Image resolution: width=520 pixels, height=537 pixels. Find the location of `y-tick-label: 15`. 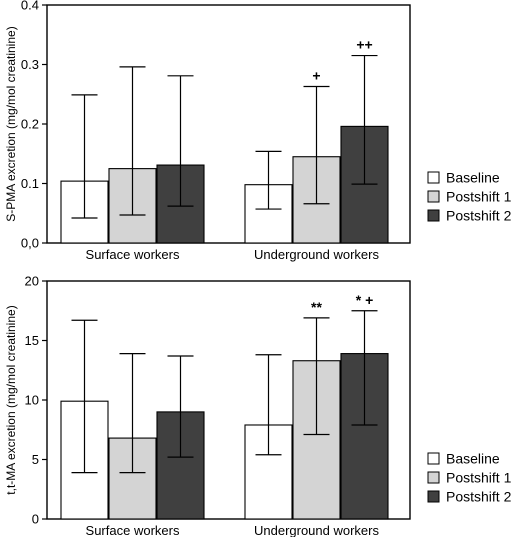

y-tick-label: 15 is located at coordinates (32, 340).